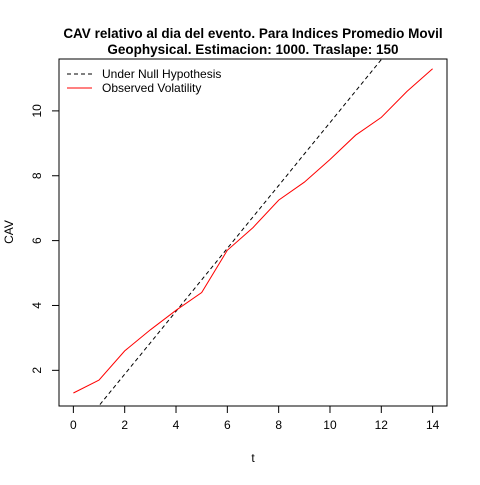 This screenshot has height=485, width=480. What do you see at coordinates (227, 425) in the screenshot?
I see `x-tick-label: 6` at bounding box center [227, 425].